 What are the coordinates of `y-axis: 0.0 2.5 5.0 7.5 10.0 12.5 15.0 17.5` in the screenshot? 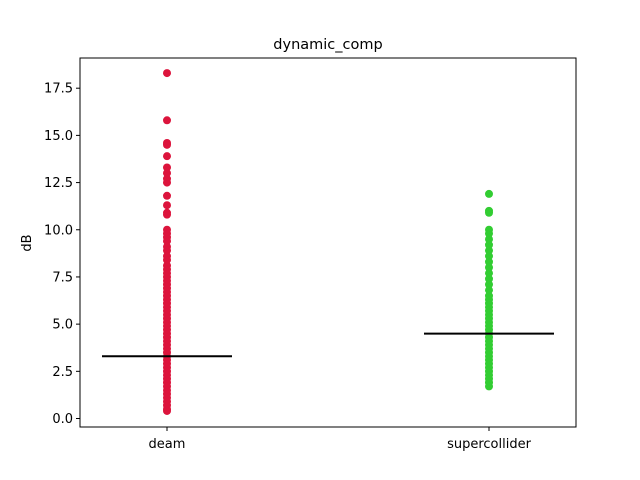 It's located at (62, 254).